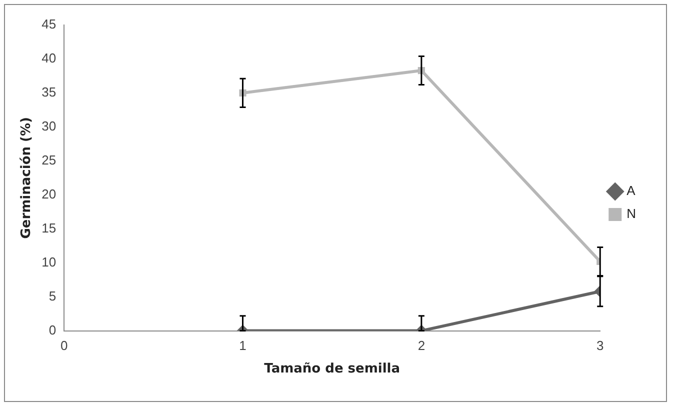 Image resolution: width=673 pixels, height=408 pixels. I want to click on y-tick-label: 0, so click(52, 330).